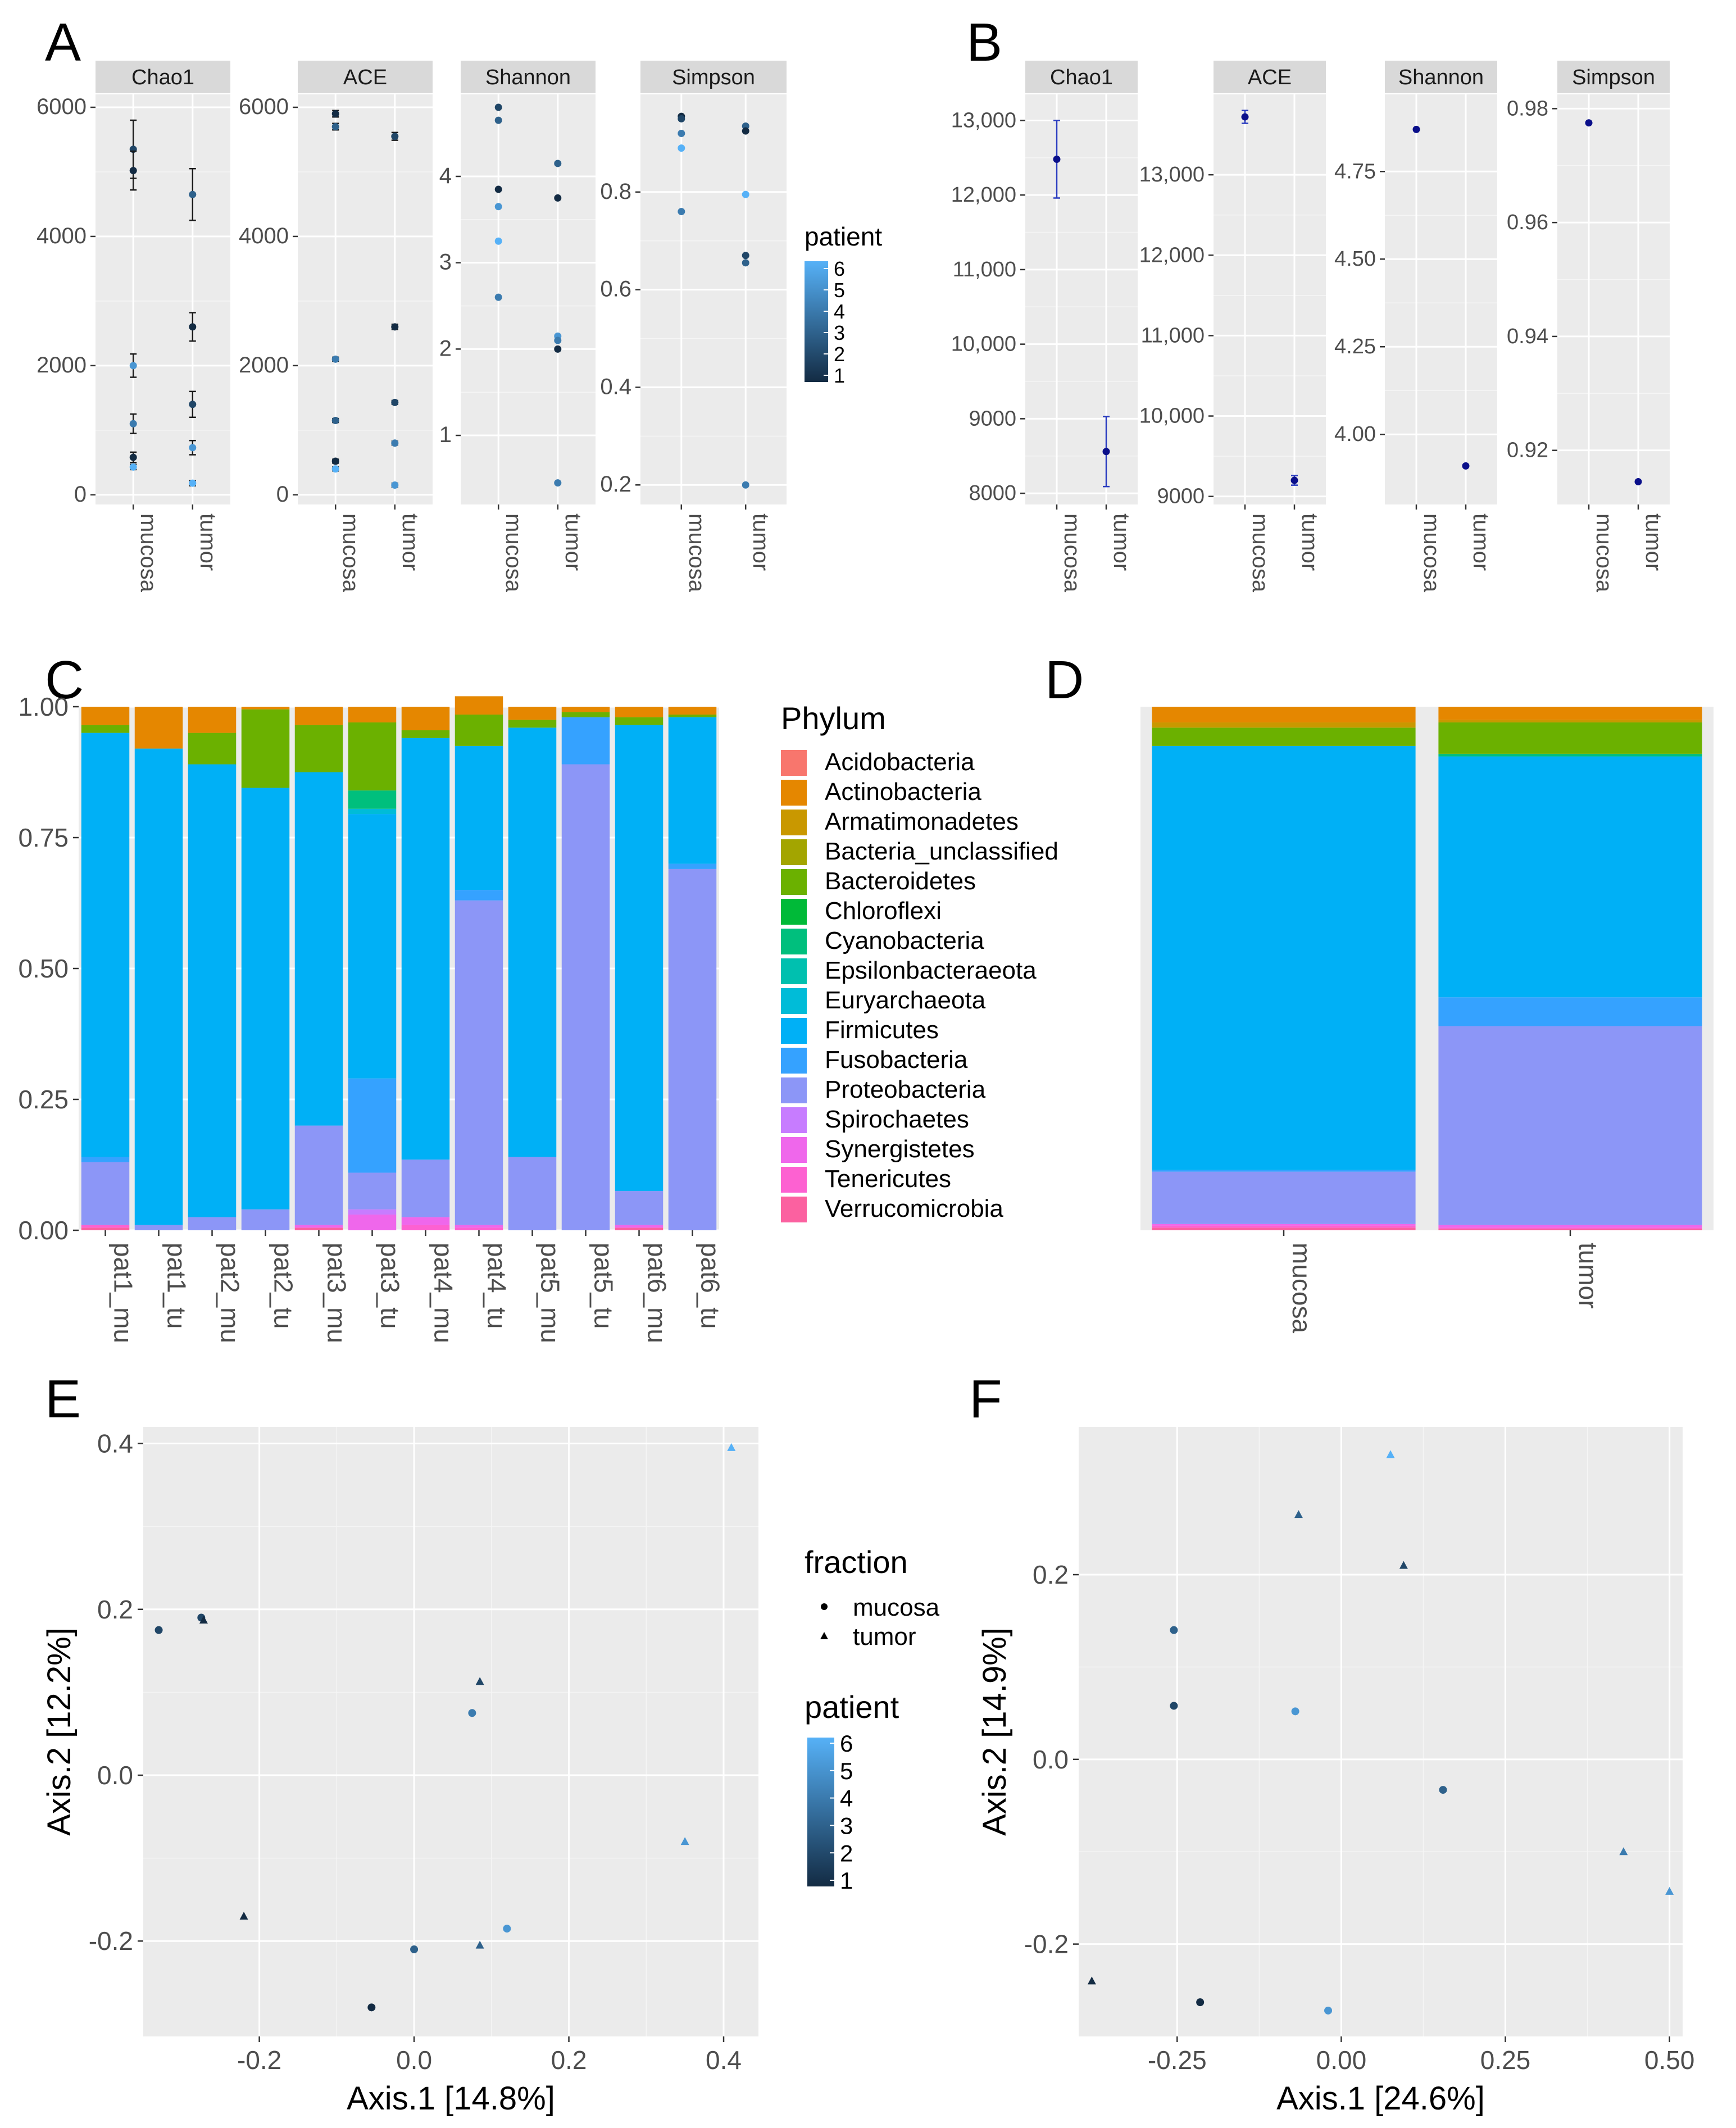 The height and width of the screenshot is (2128, 1736). What do you see at coordinates (846, 1880) in the screenshot?
I see `colorbar-tick-label-1: 1` at bounding box center [846, 1880].